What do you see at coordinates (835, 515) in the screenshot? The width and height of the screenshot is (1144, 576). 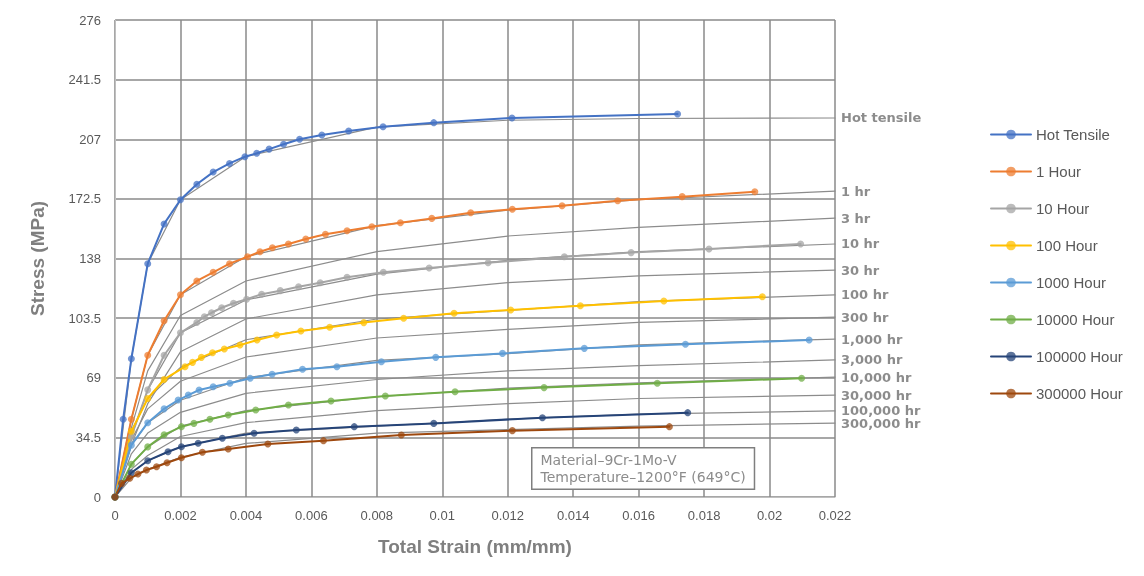 I see `x-tick-label: 0.022` at bounding box center [835, 515].